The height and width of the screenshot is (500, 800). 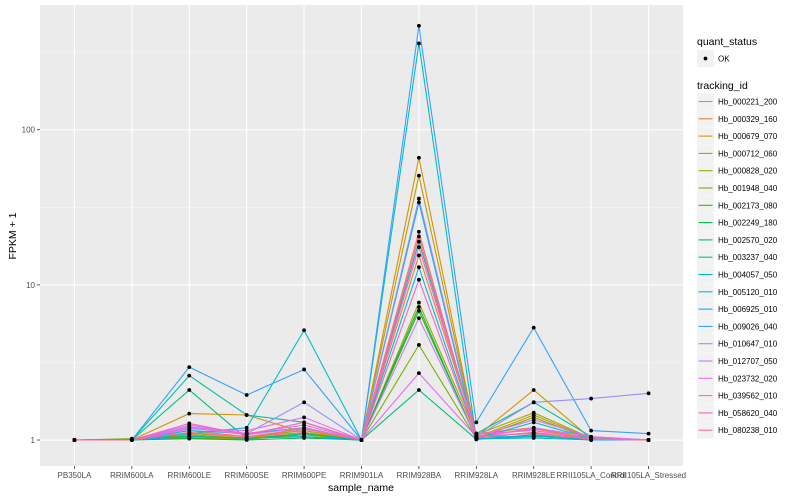 What do you see at coordinates (29, 130) in the screenshot?
I see `y-tick-label: 100` at bounding box center [29, 130].